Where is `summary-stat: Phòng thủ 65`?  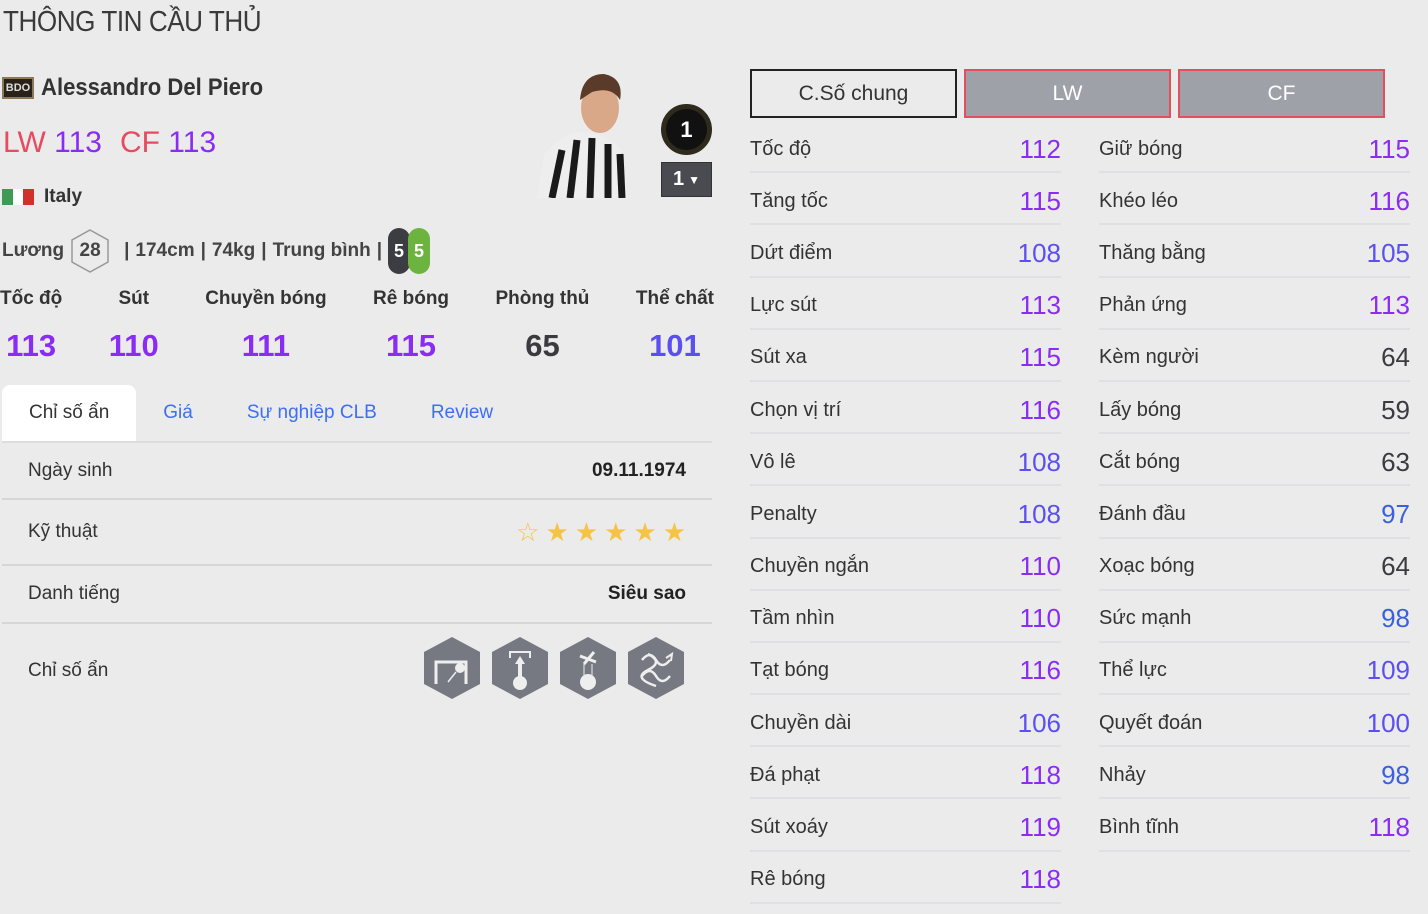
summary-stat: Phòng thủ 65 is located at coordinates (543, 326).